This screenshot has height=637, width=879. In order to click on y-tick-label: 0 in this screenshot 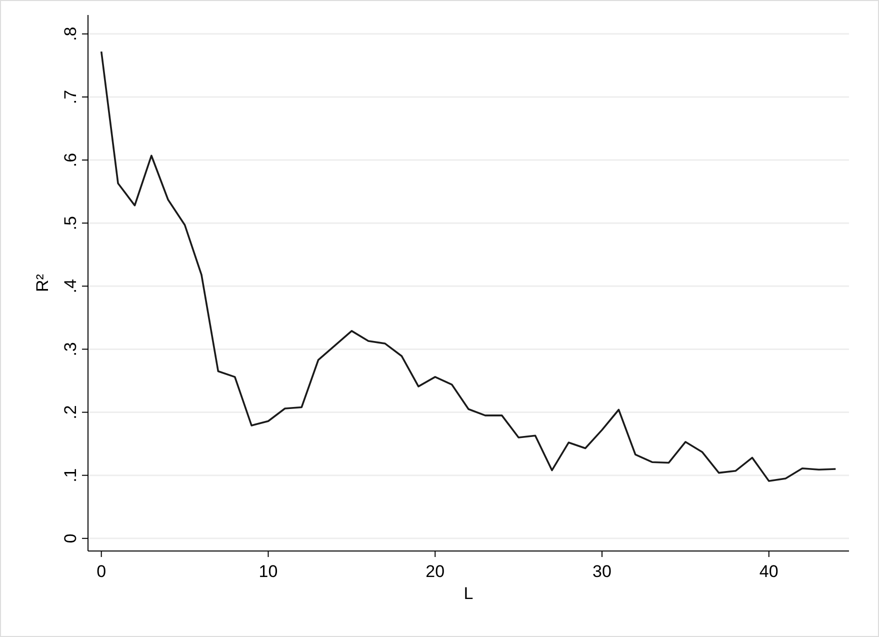, I will do `click(70, 539)`.